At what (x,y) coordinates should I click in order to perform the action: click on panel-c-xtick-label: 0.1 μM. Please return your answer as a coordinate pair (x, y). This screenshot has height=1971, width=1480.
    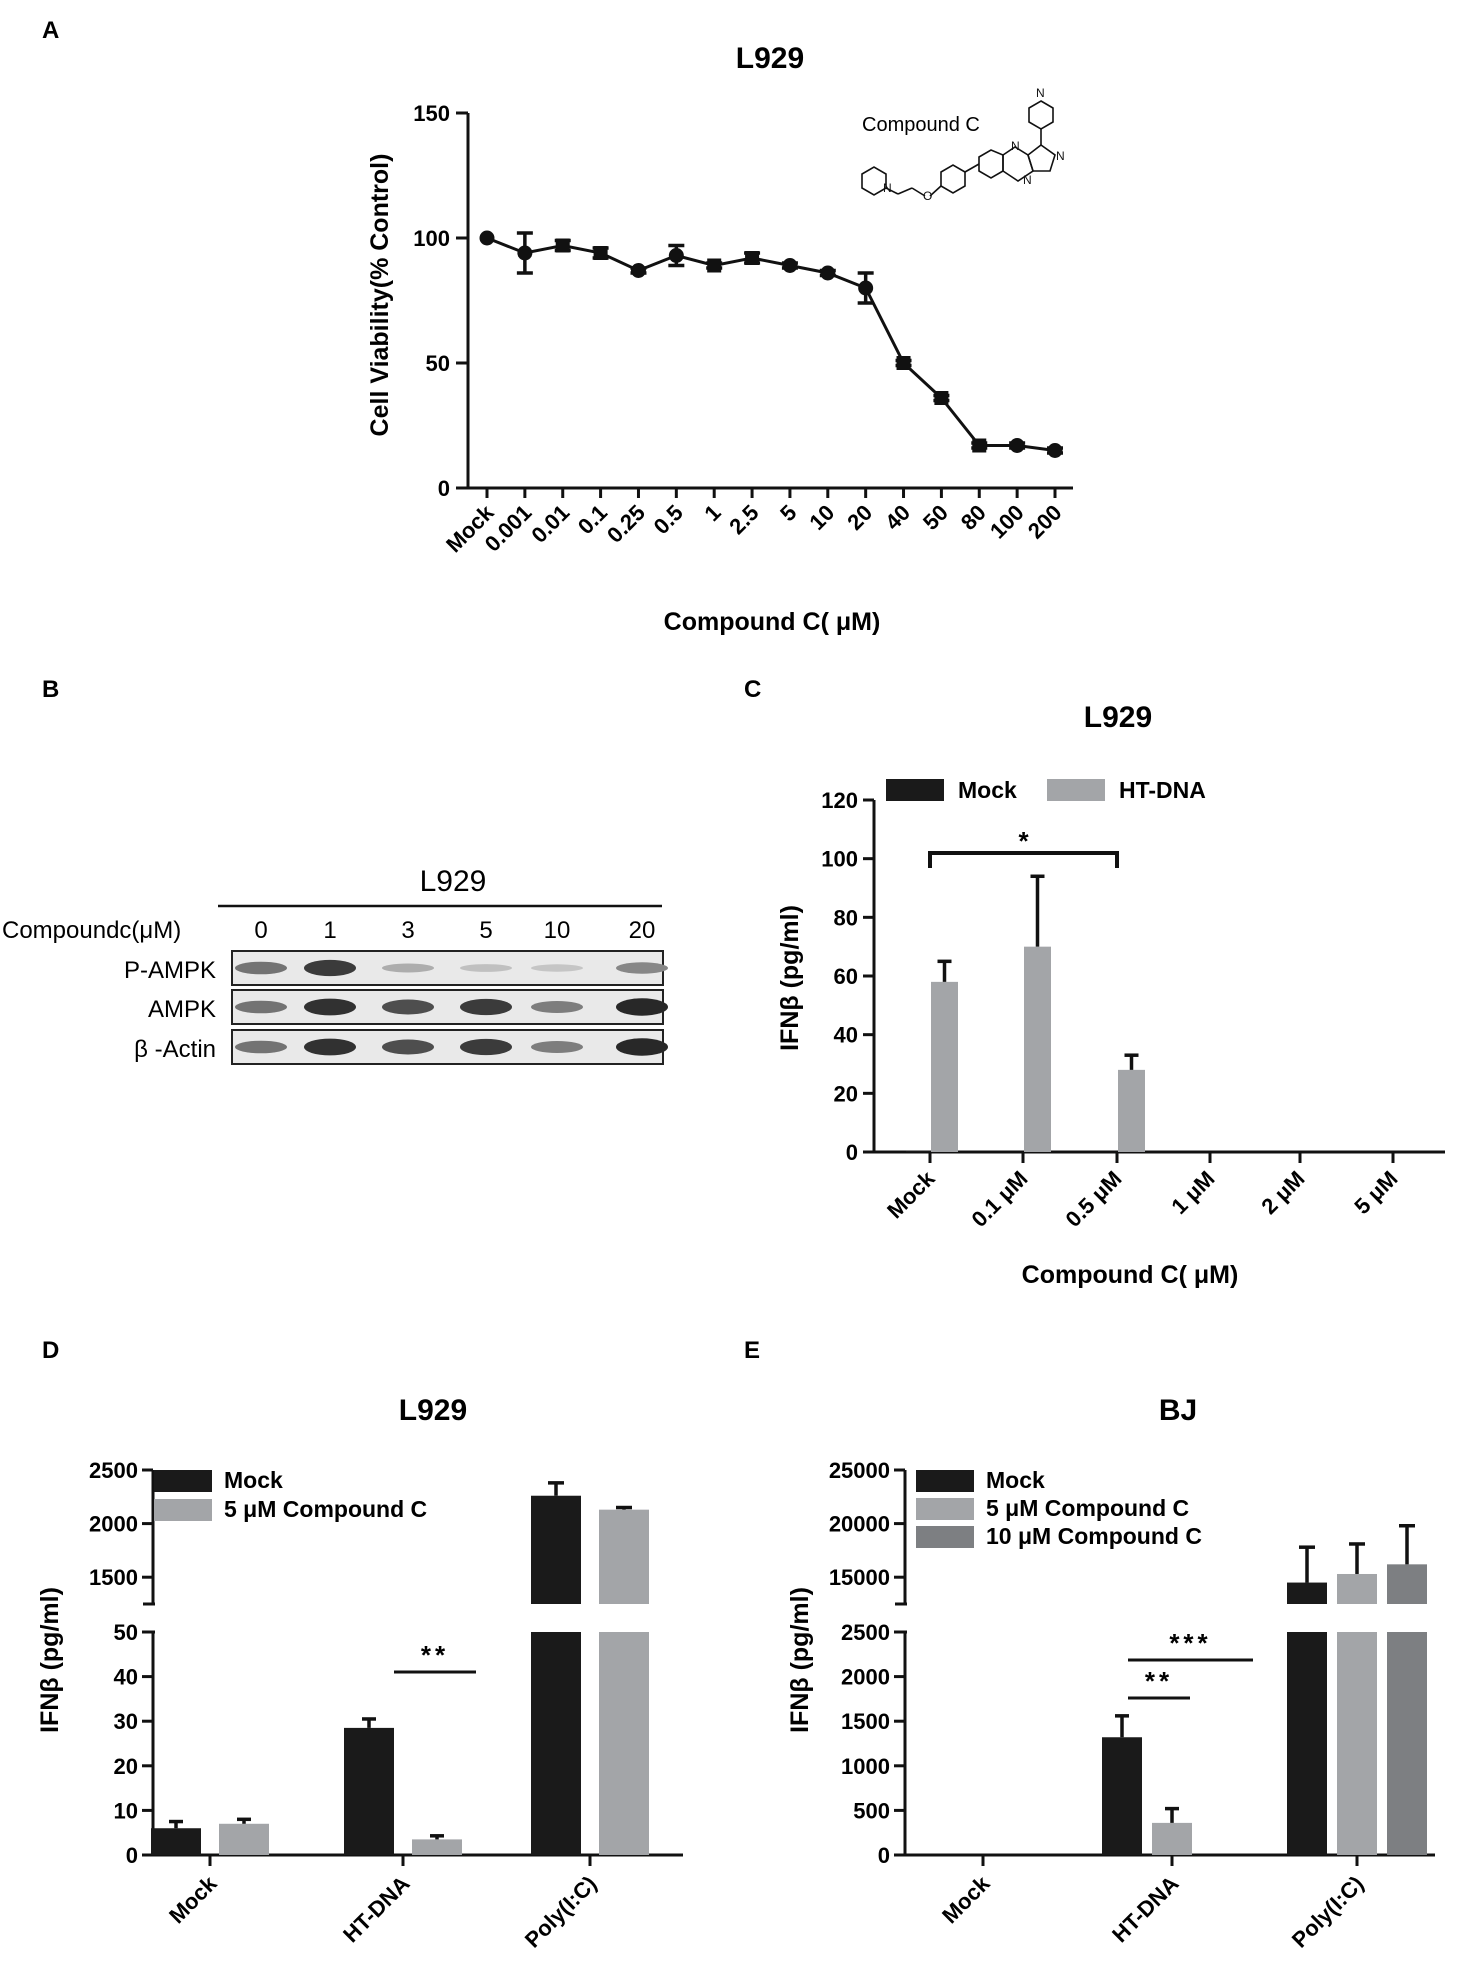
    Looking at the image, I should click on (999, 1199).